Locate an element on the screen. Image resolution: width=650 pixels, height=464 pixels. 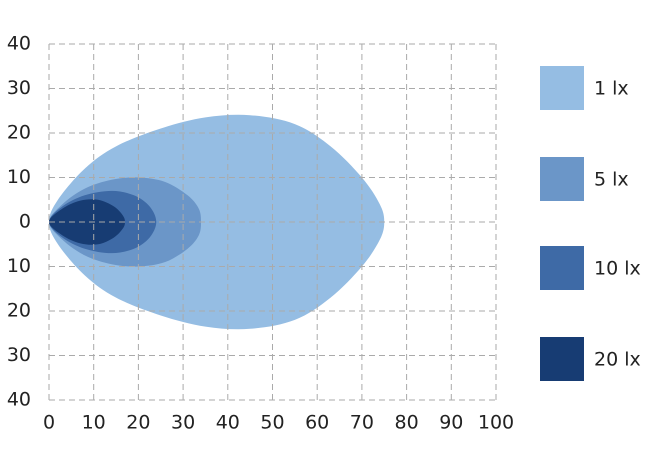
x-tick-label: 60 is located at coordinates (317, 423).